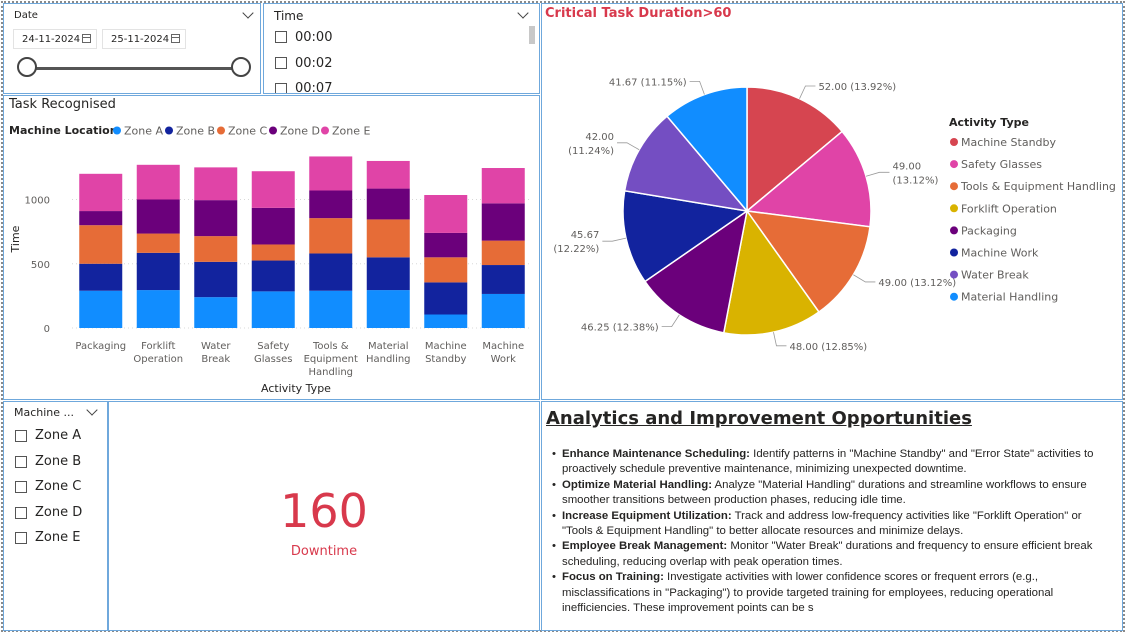  Describe the element at coordinates (314, 37) in the screenshot. I see `time-option: 00:00` at that location.